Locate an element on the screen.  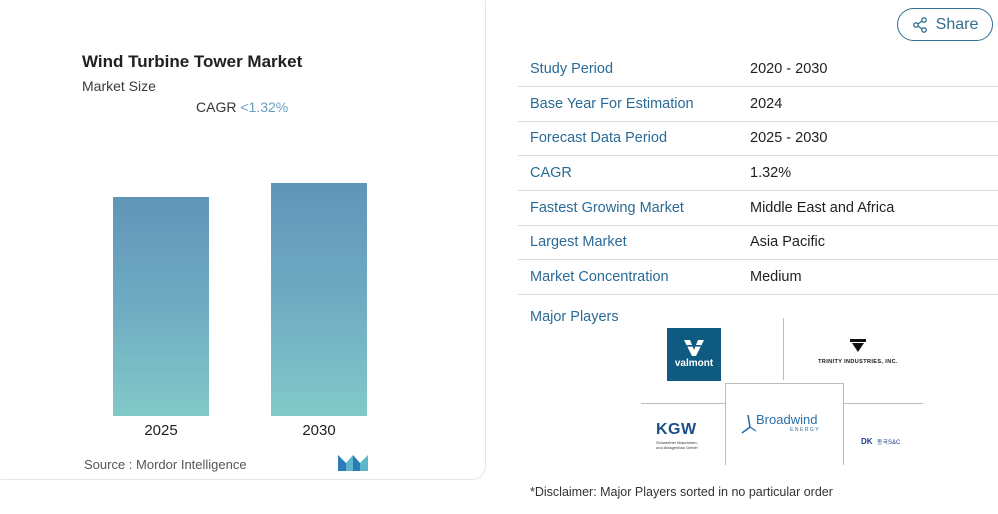
info-key: Largest Market is located at coordinates (578, 242).